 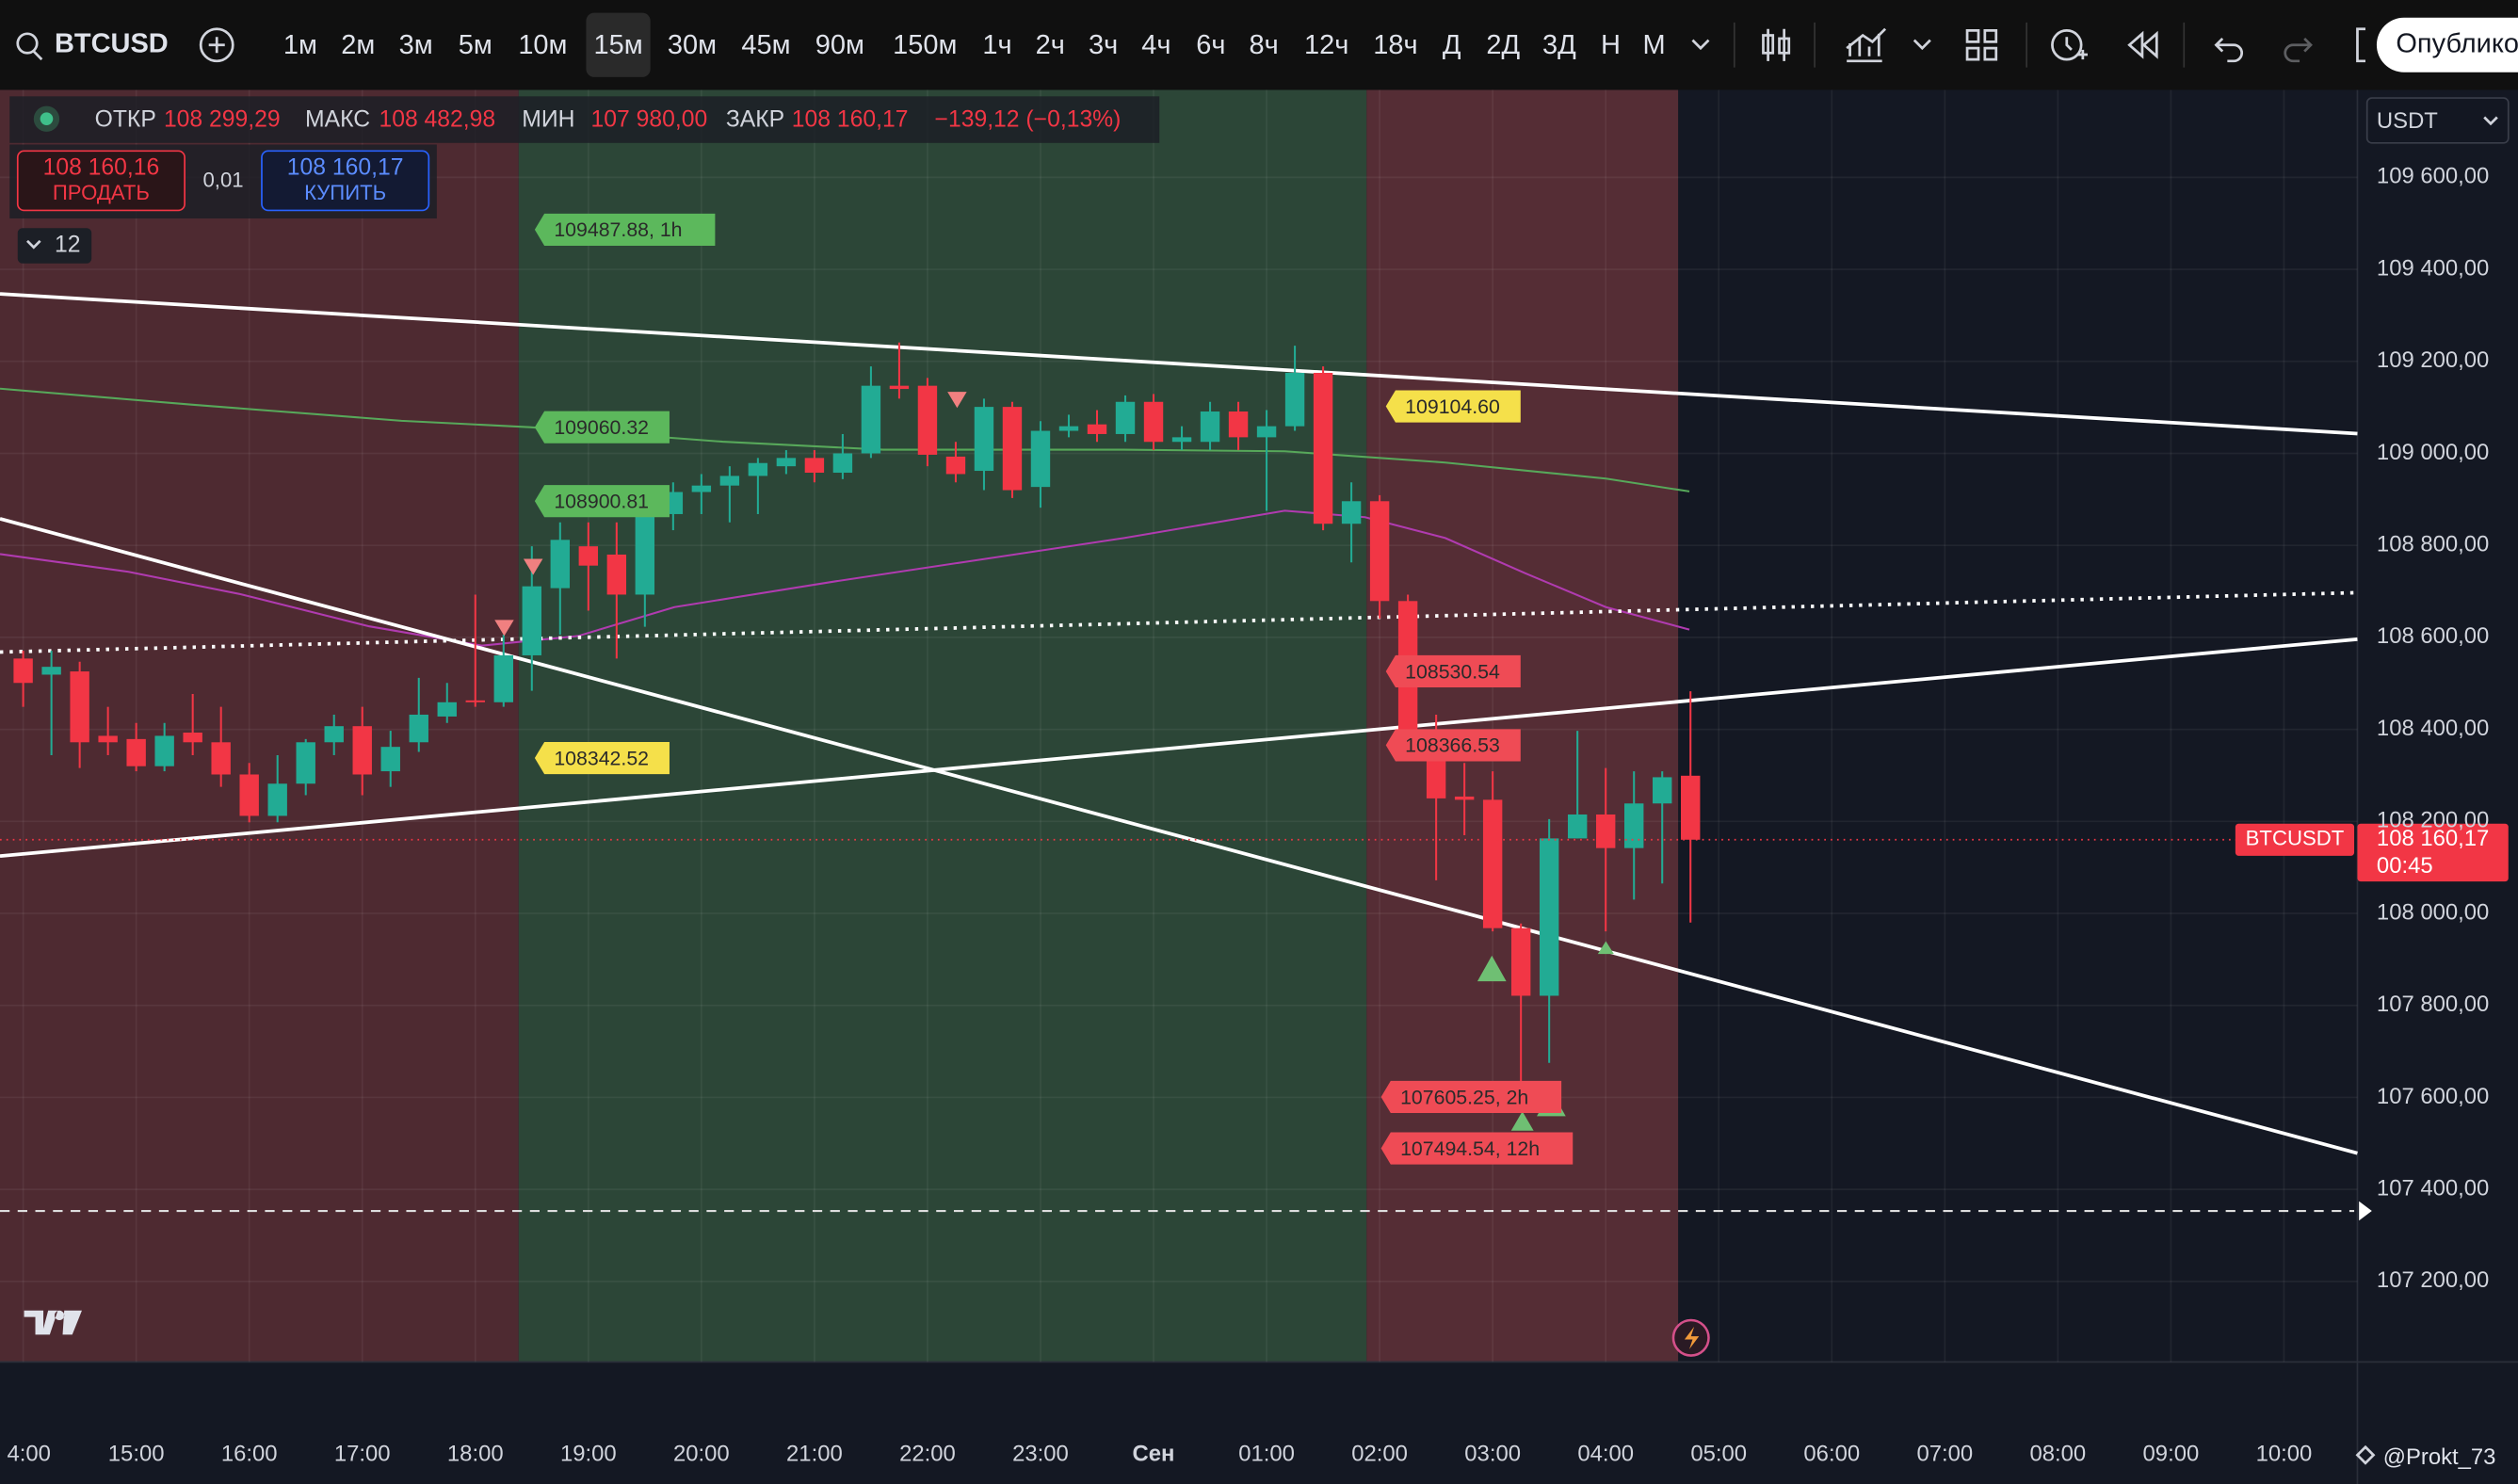 I want to click on buy-button, so click(x=345, y=181).